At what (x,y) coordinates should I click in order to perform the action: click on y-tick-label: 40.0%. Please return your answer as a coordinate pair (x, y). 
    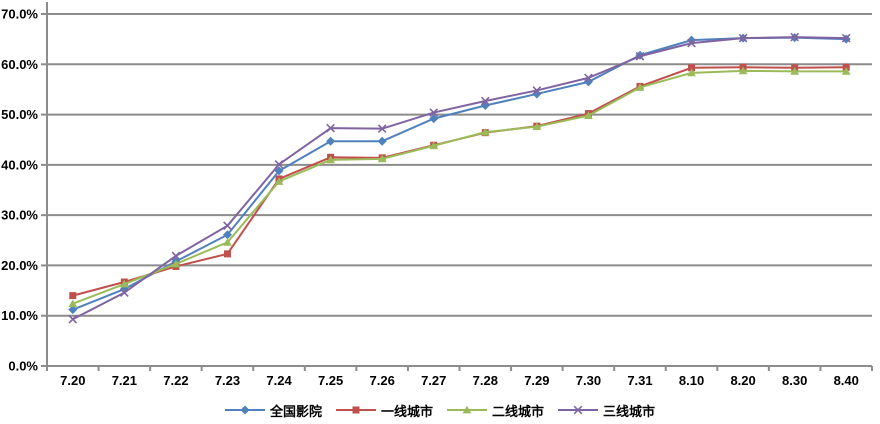
    Looking at the image, I should click on (19, 164).